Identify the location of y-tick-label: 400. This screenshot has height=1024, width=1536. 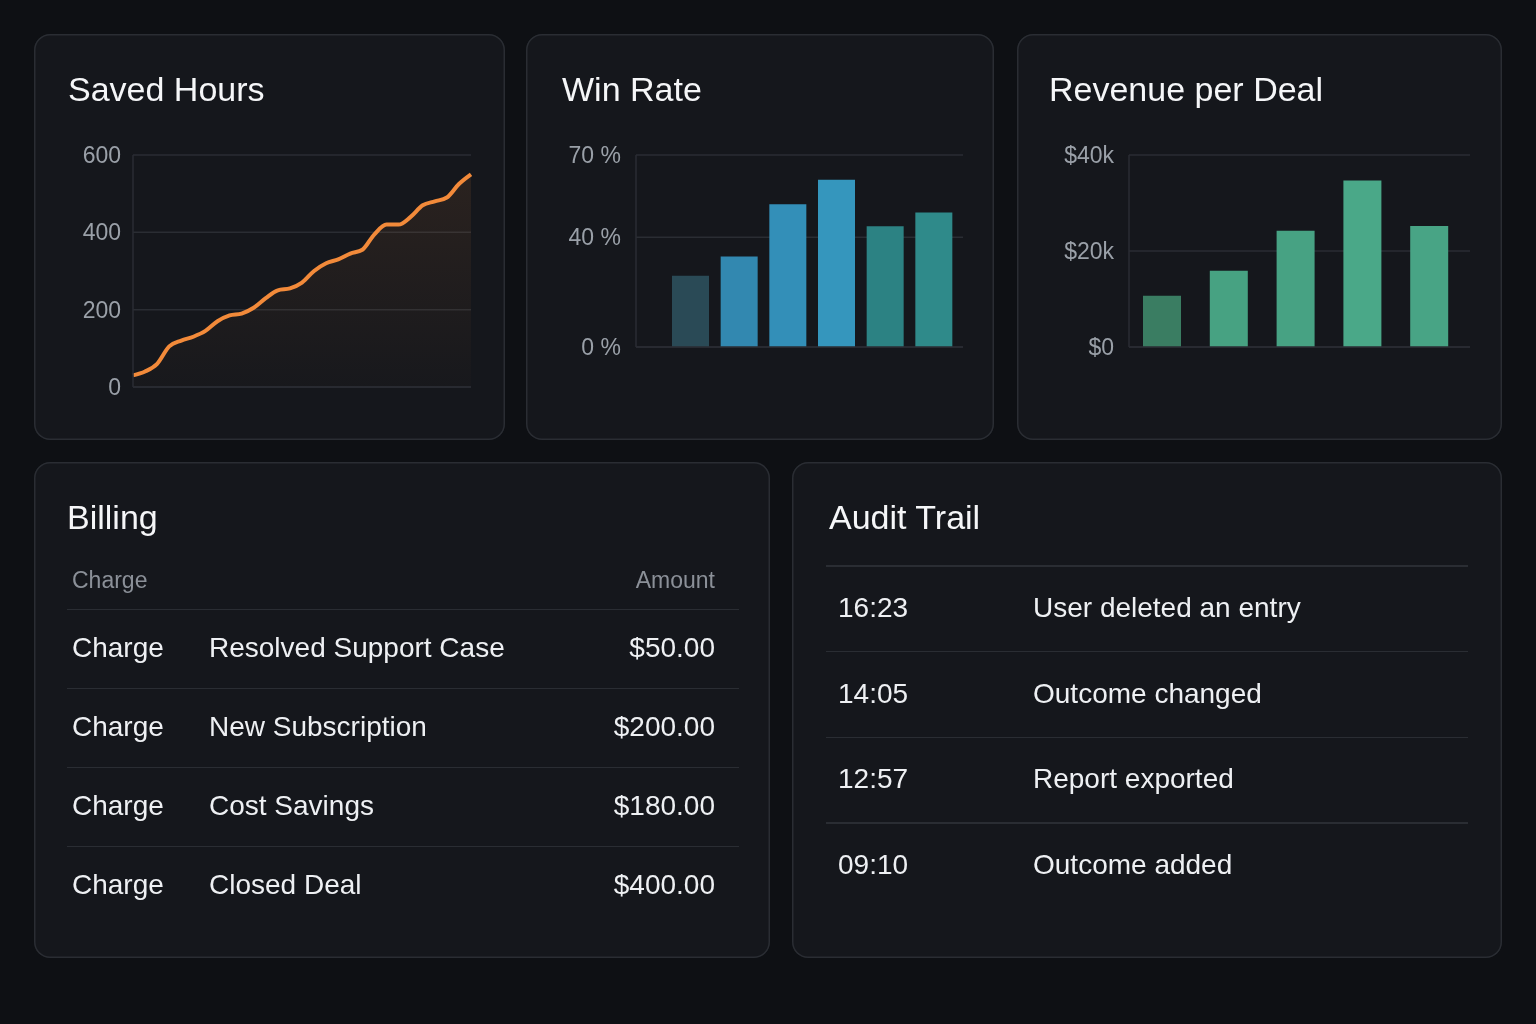
(101, 232).